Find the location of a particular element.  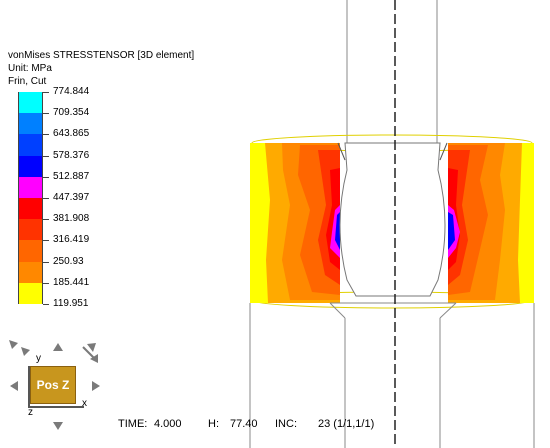

h-label: H: is located at coordinates (213, 424).